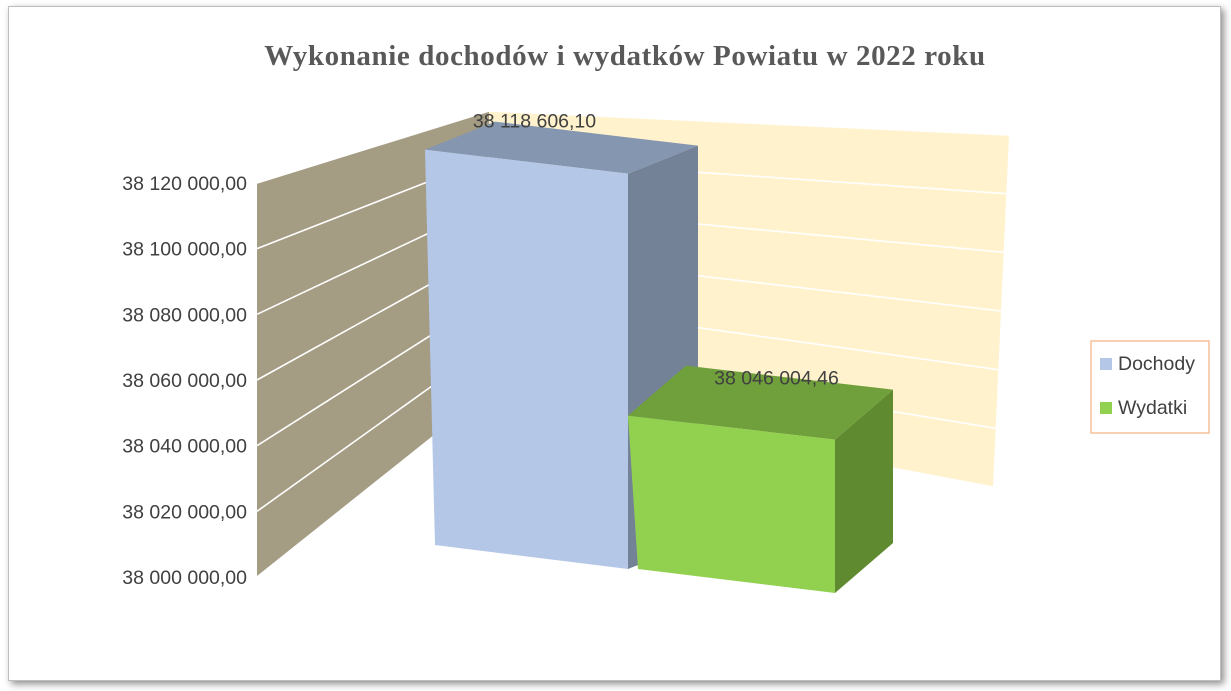  What do you see at coordinates (656, 250) in the screenshot?
I see `data-labels: 38 118 606,10 38 046 004,46` at bounding box center [656, 250].